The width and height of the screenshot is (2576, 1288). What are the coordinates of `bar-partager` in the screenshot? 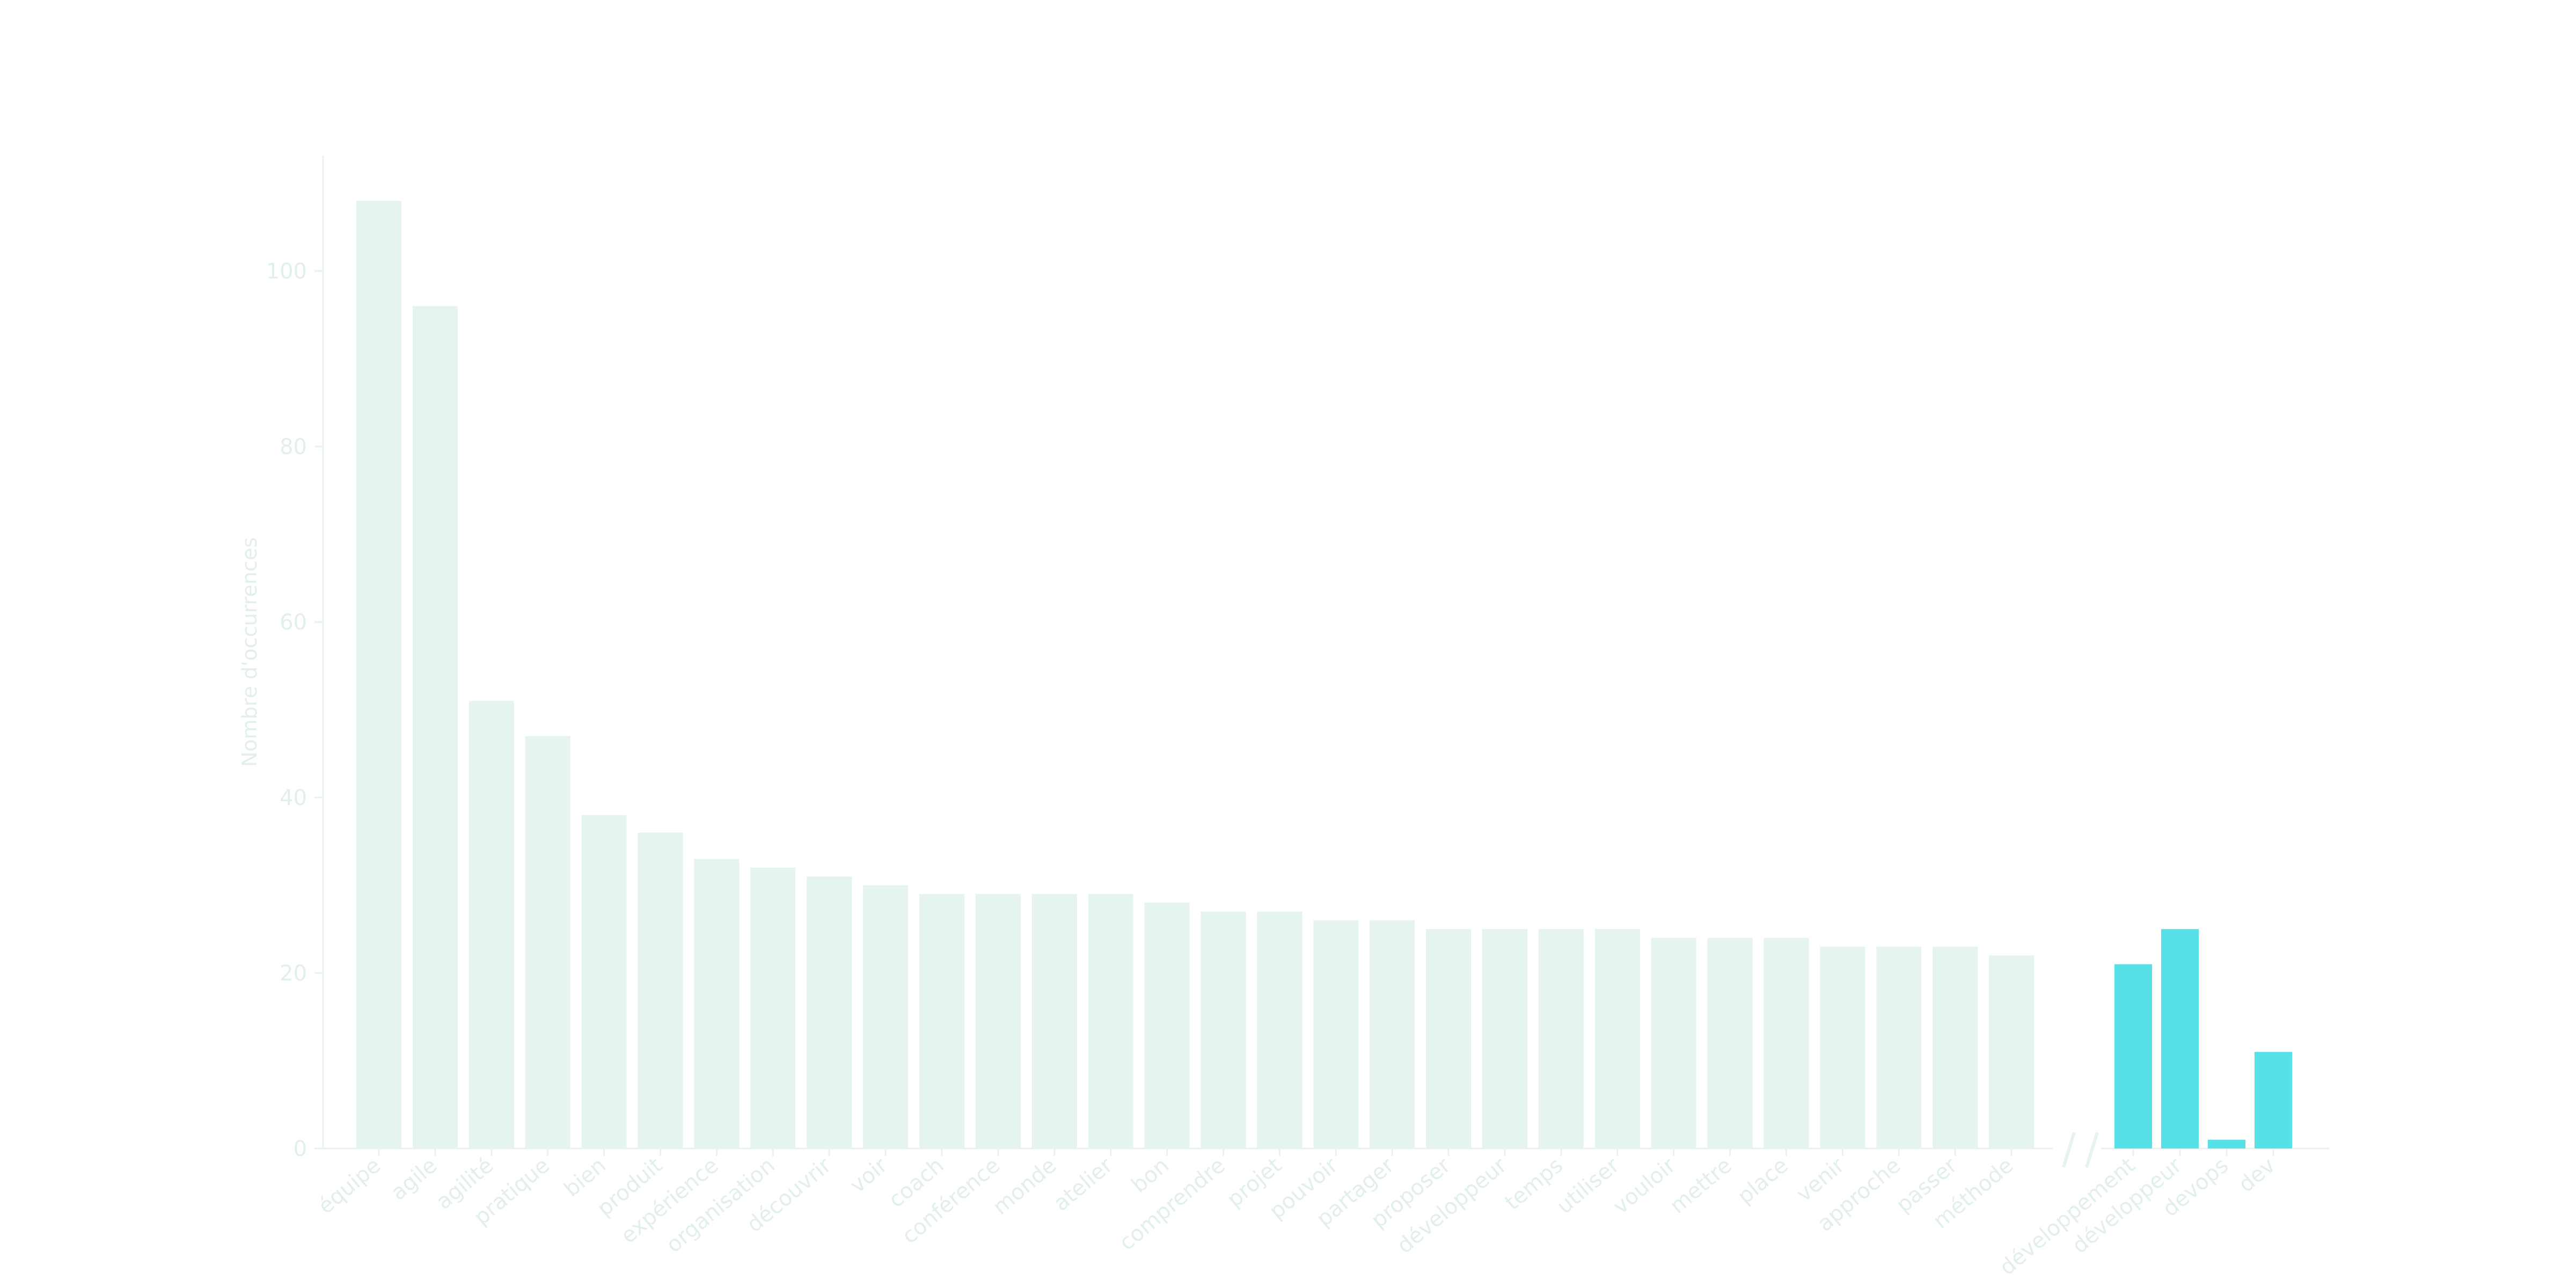 It's located at (1392, 1034).